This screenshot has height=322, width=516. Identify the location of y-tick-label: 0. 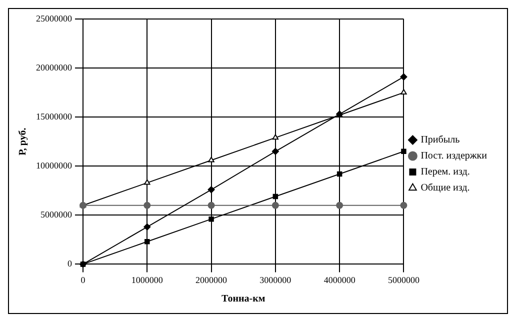
(70, 263).